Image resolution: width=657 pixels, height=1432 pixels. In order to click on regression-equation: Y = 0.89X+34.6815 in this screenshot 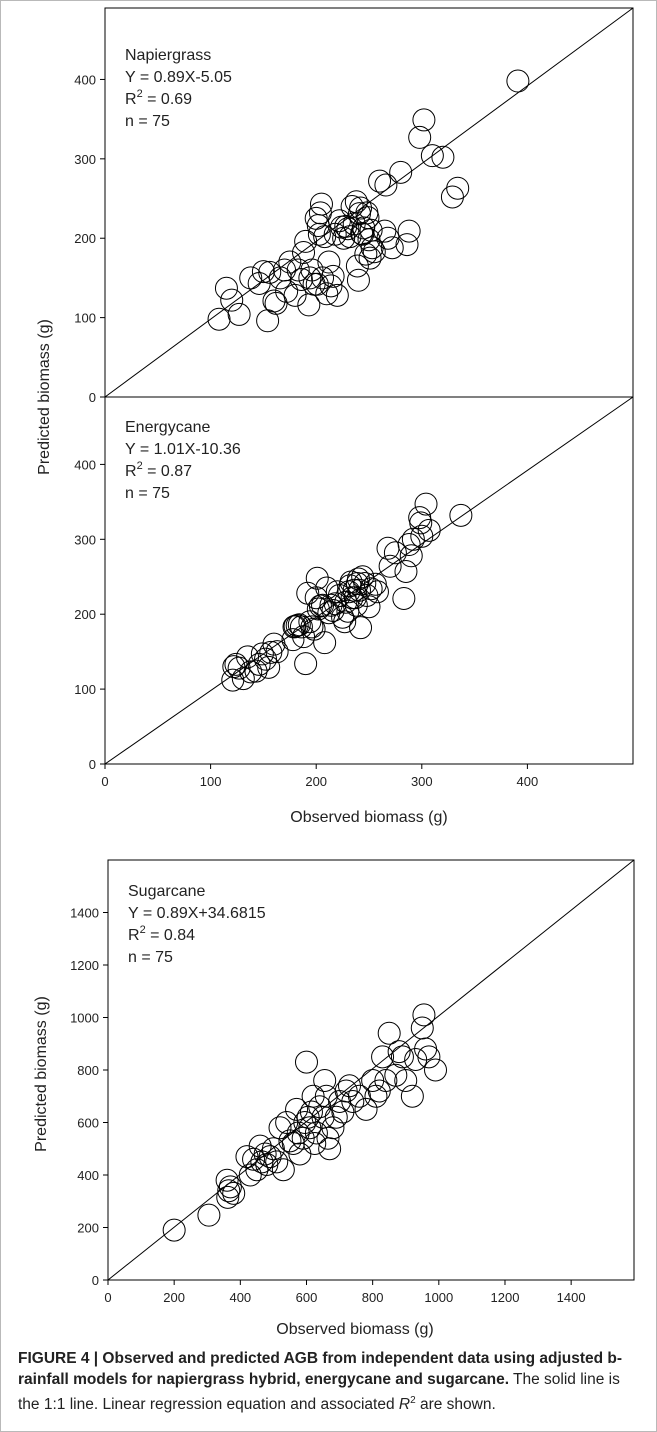, I will do `click(197, 913)`.